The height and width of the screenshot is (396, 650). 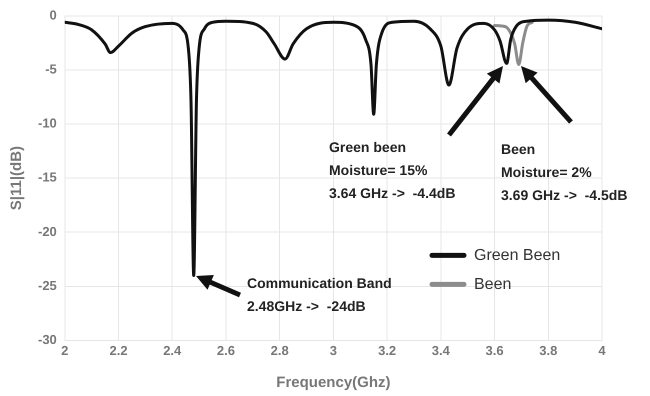 What do you see at coordinates (493, 284) in the screenshot?
I see `legend-label: Been` at bounding box center [493, 284].